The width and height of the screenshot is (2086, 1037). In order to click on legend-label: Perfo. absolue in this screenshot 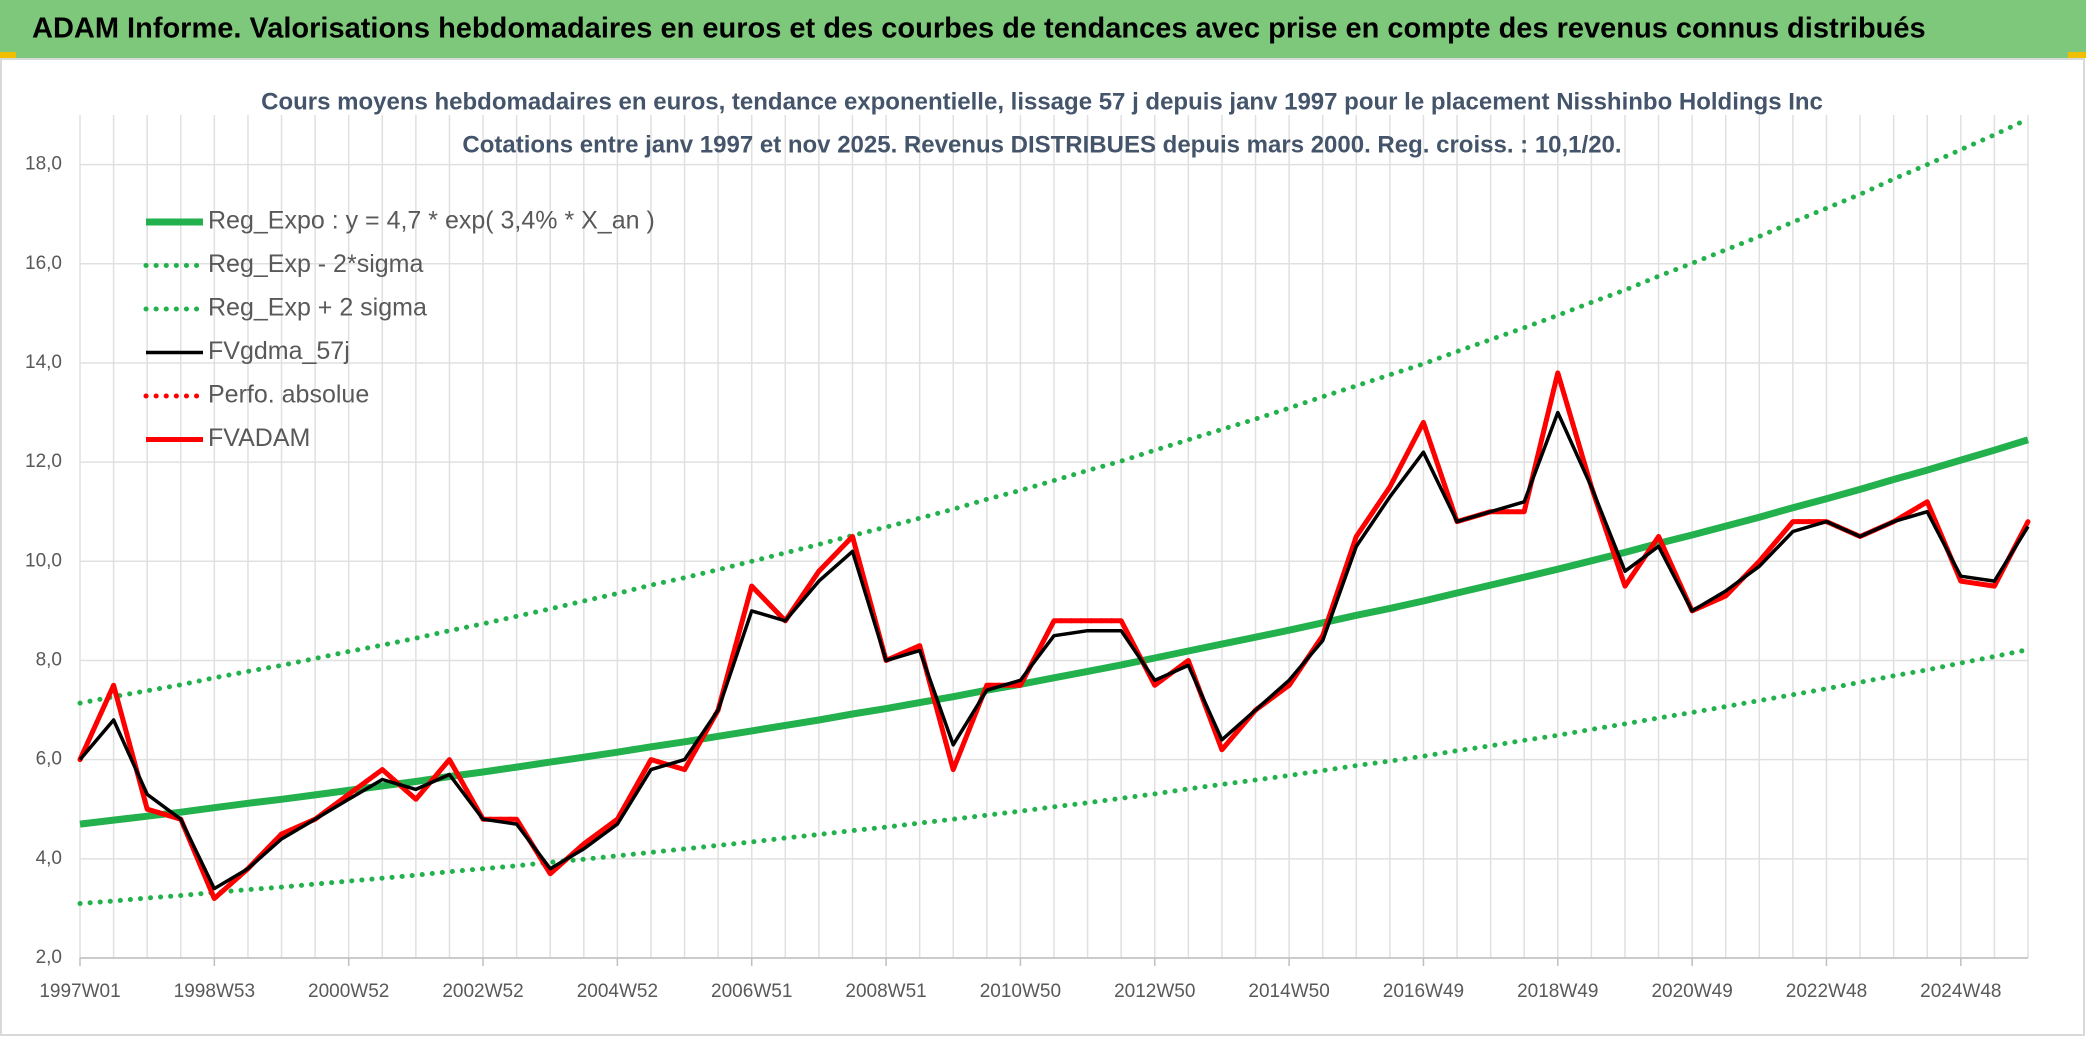, I will do `click(288, 395)`.